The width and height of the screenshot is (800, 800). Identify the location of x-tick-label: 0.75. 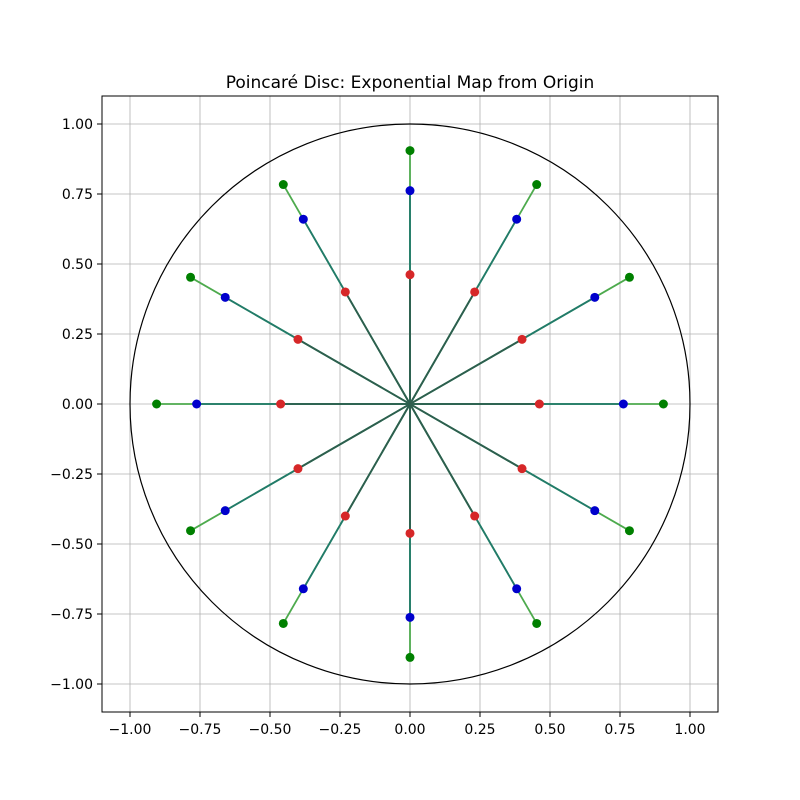
(619, 730).